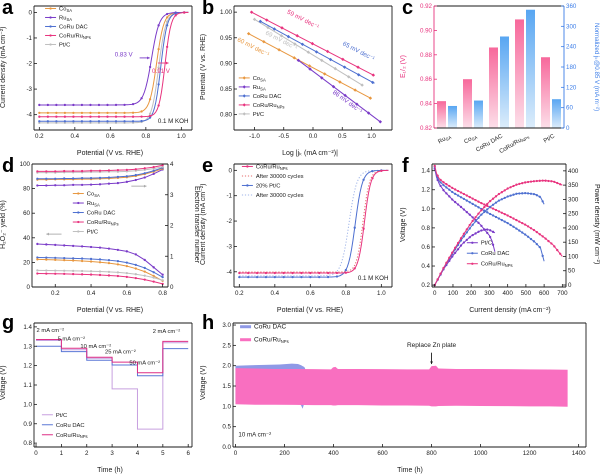  What do you see at coordinates (507, 293) in the screenshot?
I see `x-tick-label: 400` at bounding box center [507, 293].